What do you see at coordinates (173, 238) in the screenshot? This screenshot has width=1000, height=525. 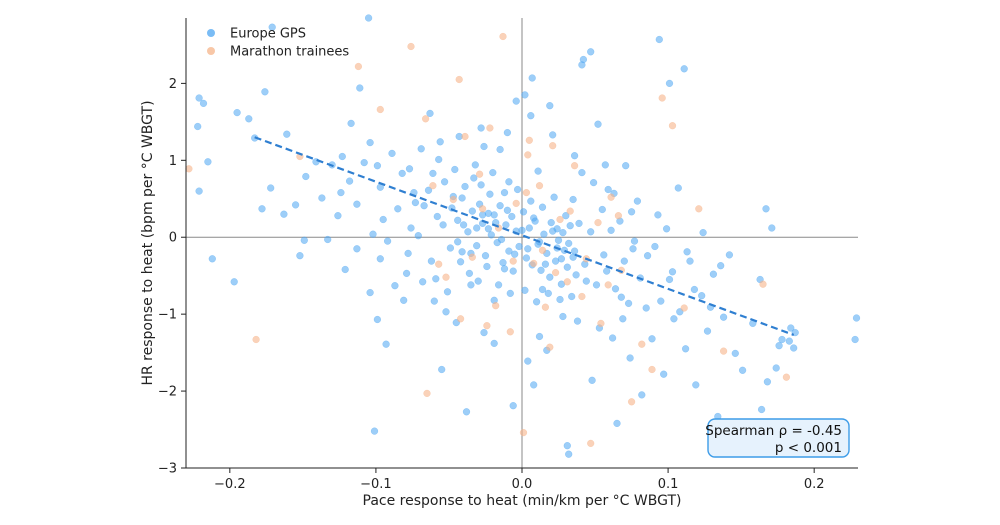 I see `y-tick-label: 0` at bounding box center [173, 238].